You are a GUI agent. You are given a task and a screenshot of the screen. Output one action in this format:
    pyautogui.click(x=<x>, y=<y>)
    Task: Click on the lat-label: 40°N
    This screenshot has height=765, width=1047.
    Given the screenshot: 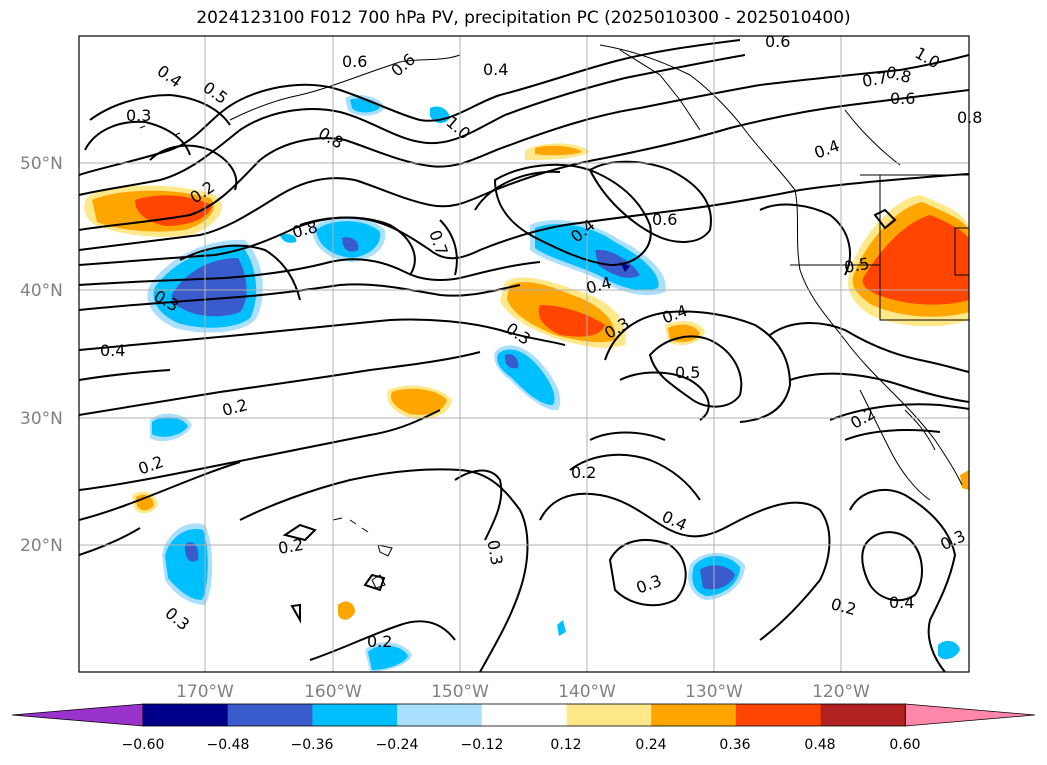 What is the action you would take?
    pyautogui.click(x=41, y=291)
    